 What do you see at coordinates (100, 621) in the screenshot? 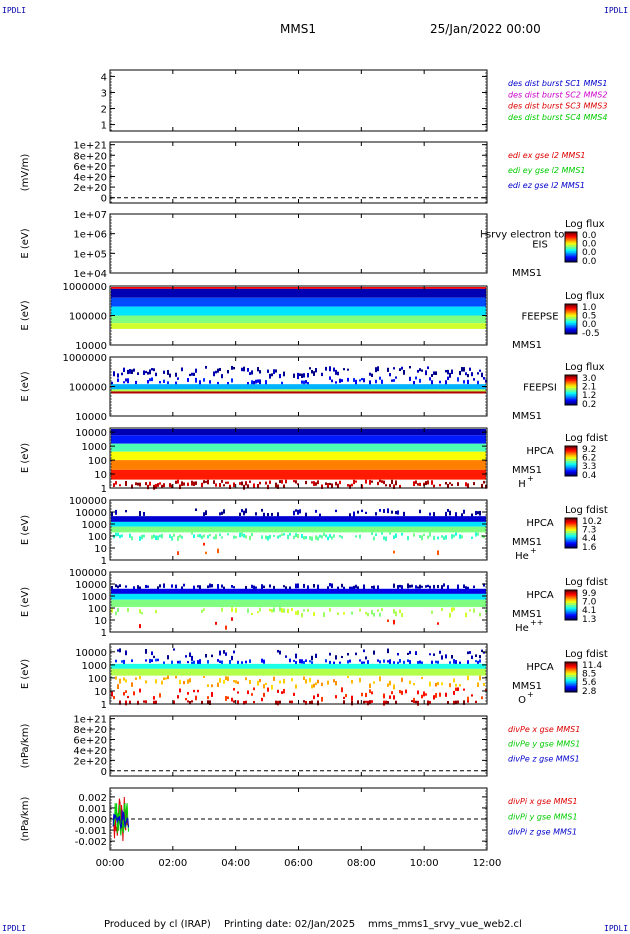
I see `y-tick-label: 10` at bounding box center [100, 621].